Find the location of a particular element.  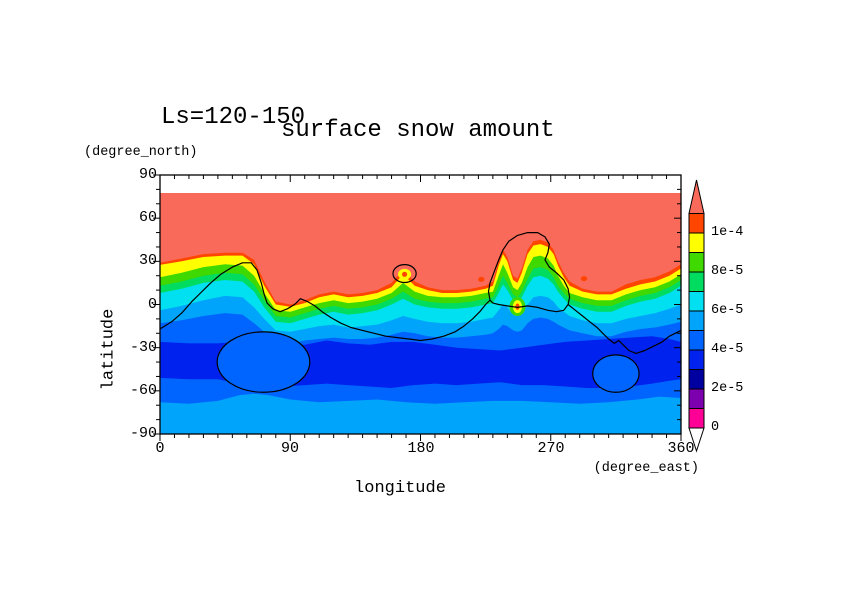

y-tick-label: 30 is located at coordinates (147, 260).